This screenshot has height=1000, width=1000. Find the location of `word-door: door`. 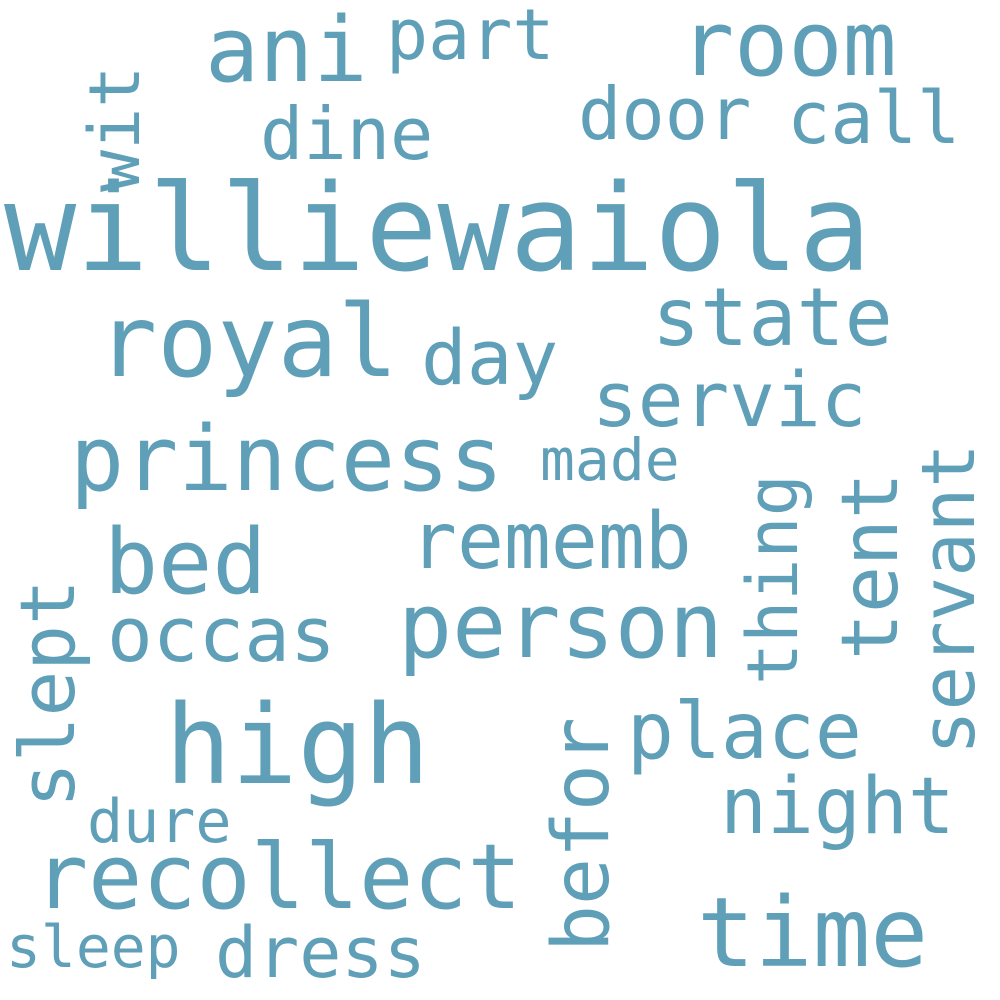

word-door: door is located at coordinates (665, 114).